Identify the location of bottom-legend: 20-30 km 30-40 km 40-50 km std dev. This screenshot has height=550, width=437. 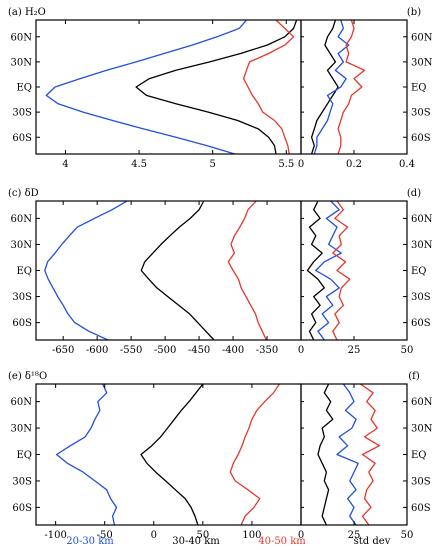
(228, 541).